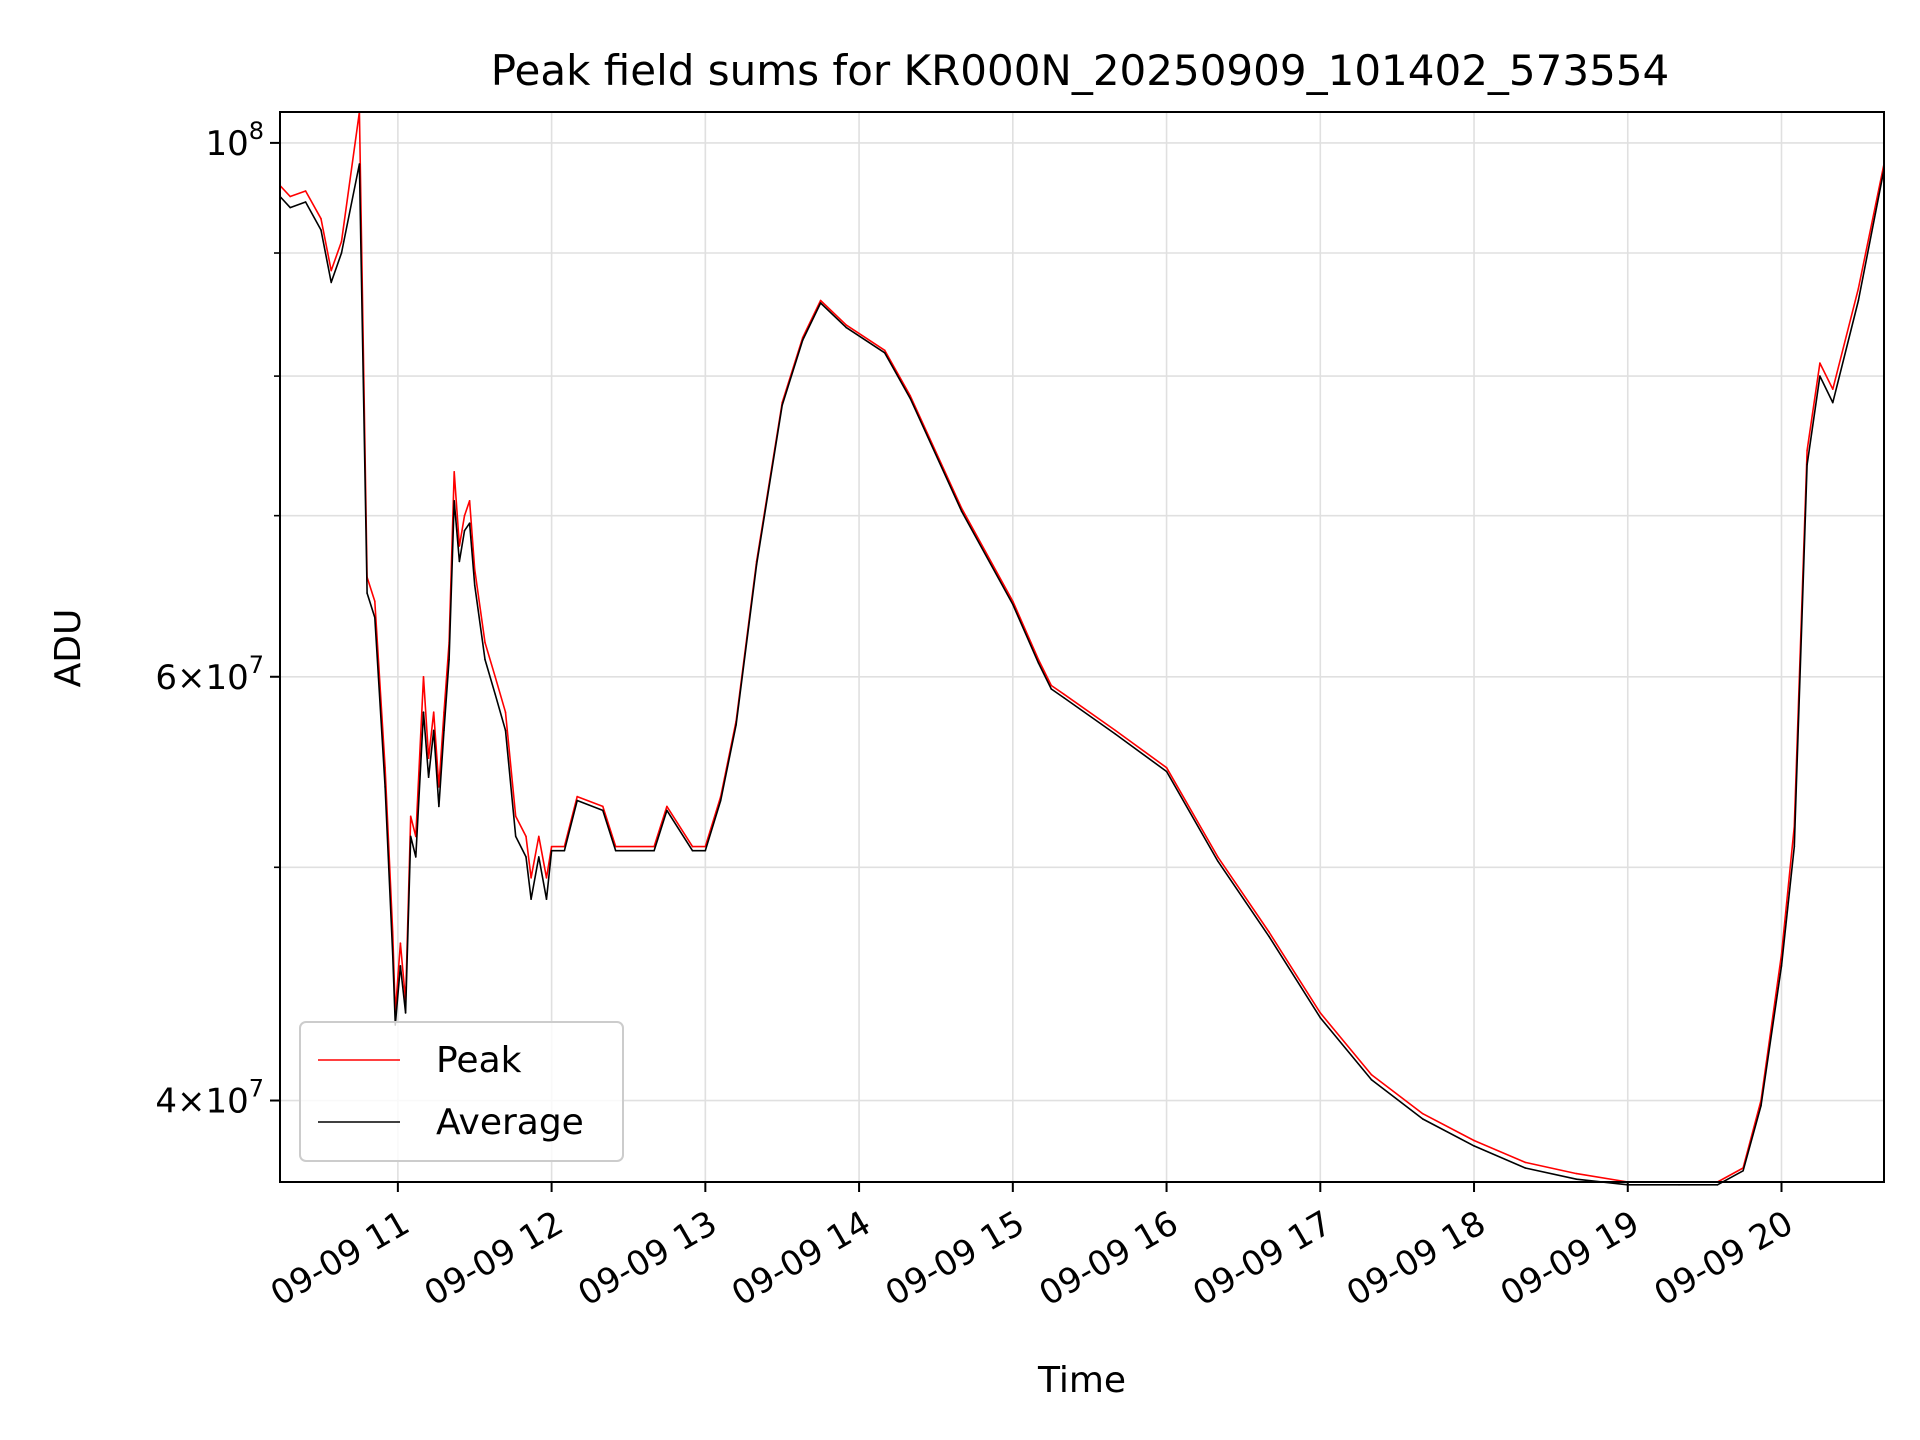 Image resolution: width=1920 pixels, height=1440 pixels. What do you see at coordinates (461, 1091) in the screenshot?
I see `legend: Peak Average` at bounding box center [461, 1091].